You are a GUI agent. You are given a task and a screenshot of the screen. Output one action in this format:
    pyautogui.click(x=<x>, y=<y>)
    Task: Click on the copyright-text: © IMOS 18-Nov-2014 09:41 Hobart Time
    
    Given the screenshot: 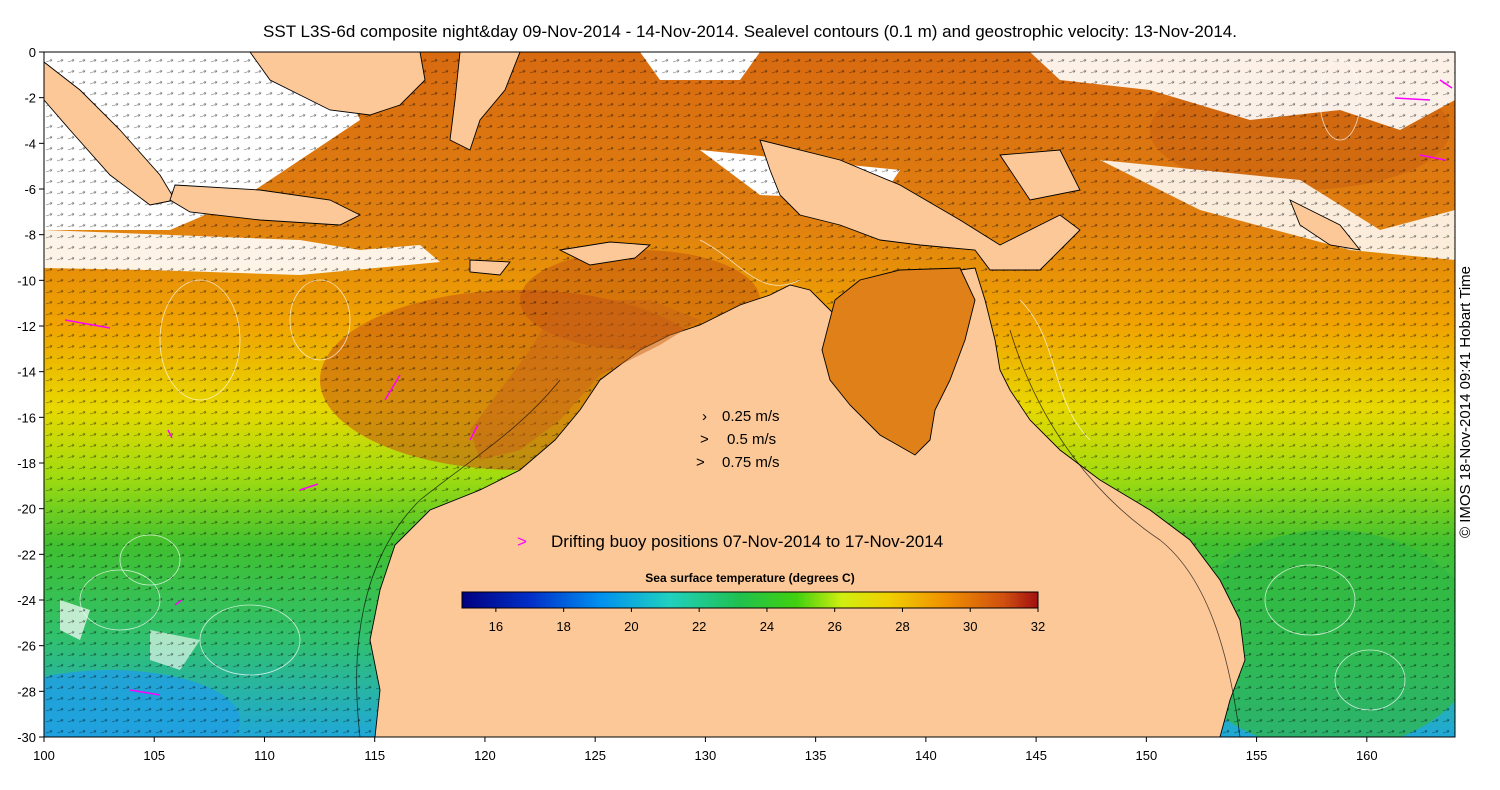 What is the action you would take?
    pyautogui.click(x=1465, y=402)
    